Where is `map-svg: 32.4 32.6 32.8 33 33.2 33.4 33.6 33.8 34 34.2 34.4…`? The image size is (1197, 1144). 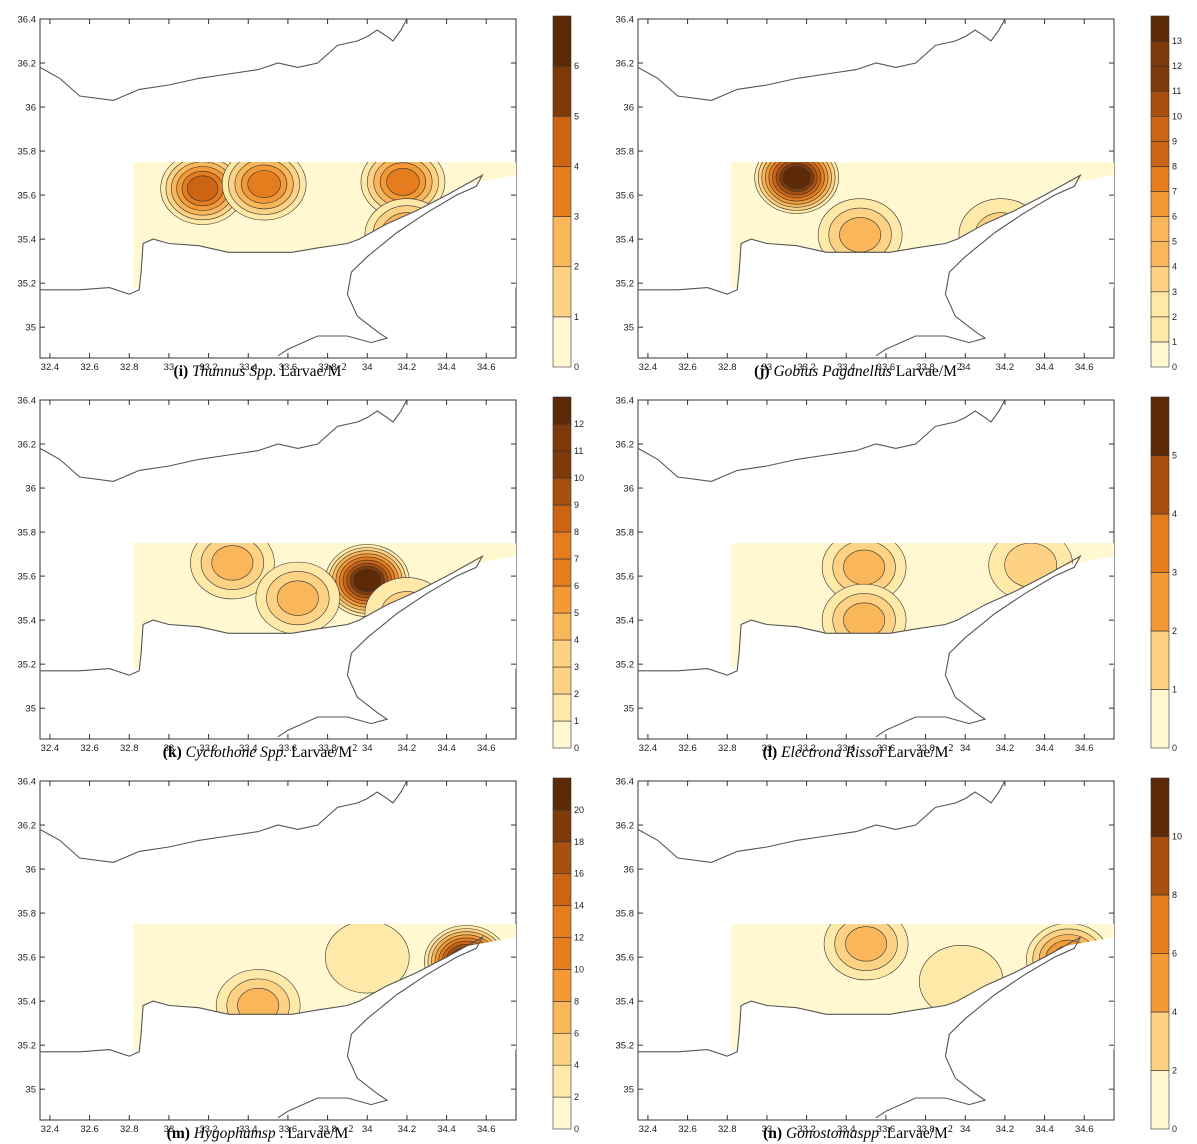
map-svg: 32.4 32.6 32.8 33 33.2 33.4 33.6 33.8 34 34.2 34.4… is located at coordinates (899, 956).